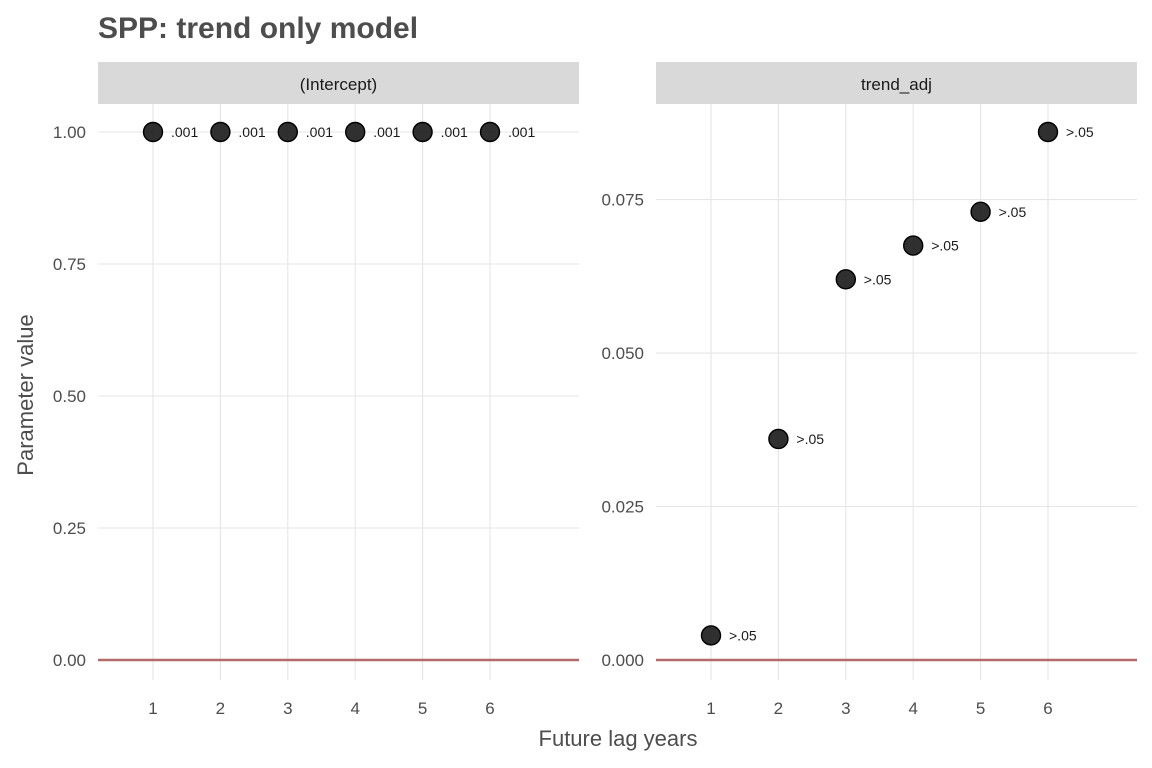  I want to click on y-tick-label: 0.075, so click(622, 200).